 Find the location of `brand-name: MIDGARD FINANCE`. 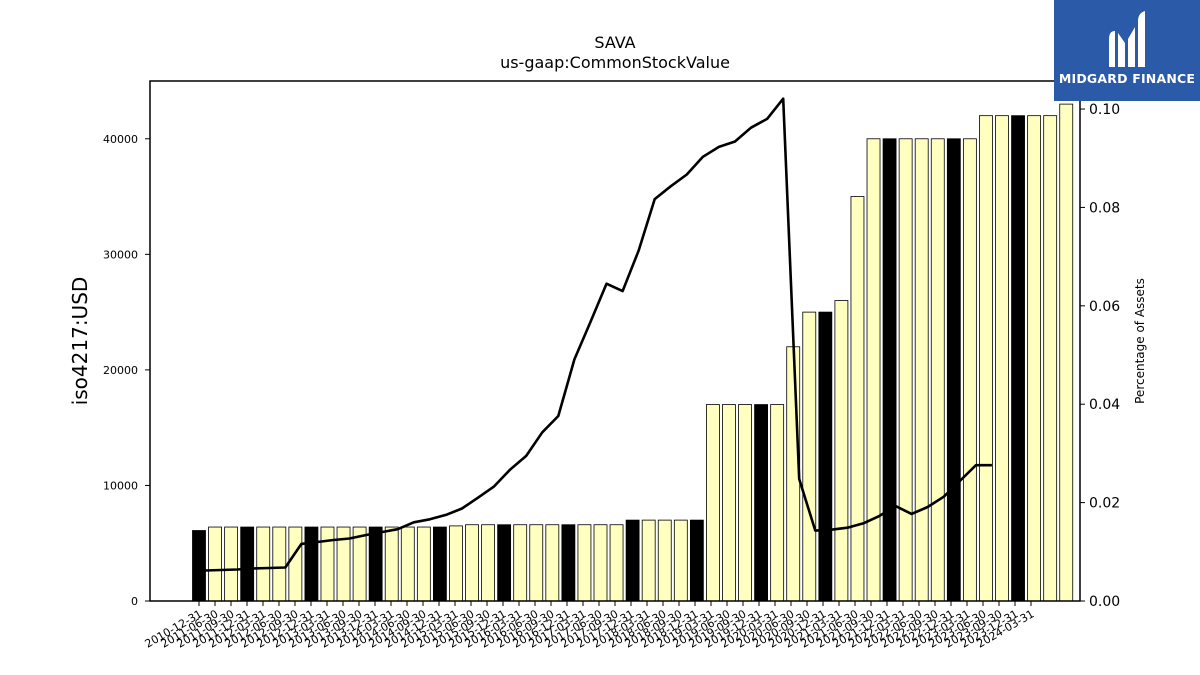

brand-name: MIDGARD FINANCE is located at coordinates (1127, 78).